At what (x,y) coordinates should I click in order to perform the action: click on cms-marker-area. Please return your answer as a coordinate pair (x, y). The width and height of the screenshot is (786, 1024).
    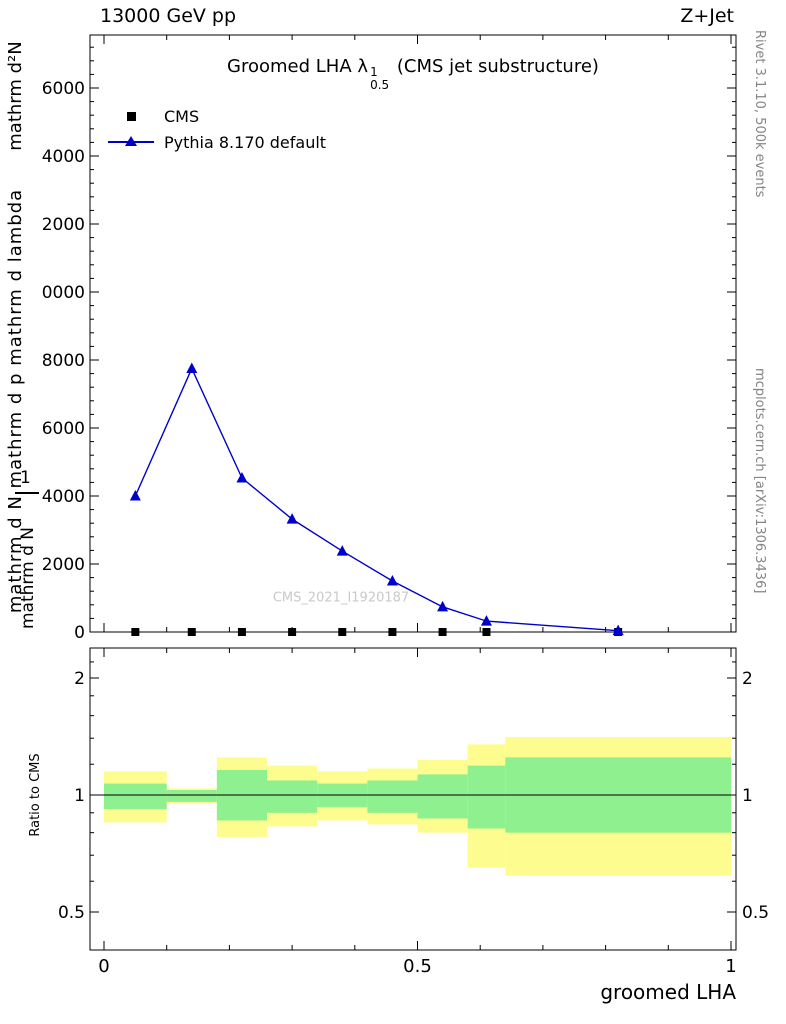
    Looking at the image, I should click on (131, 116).